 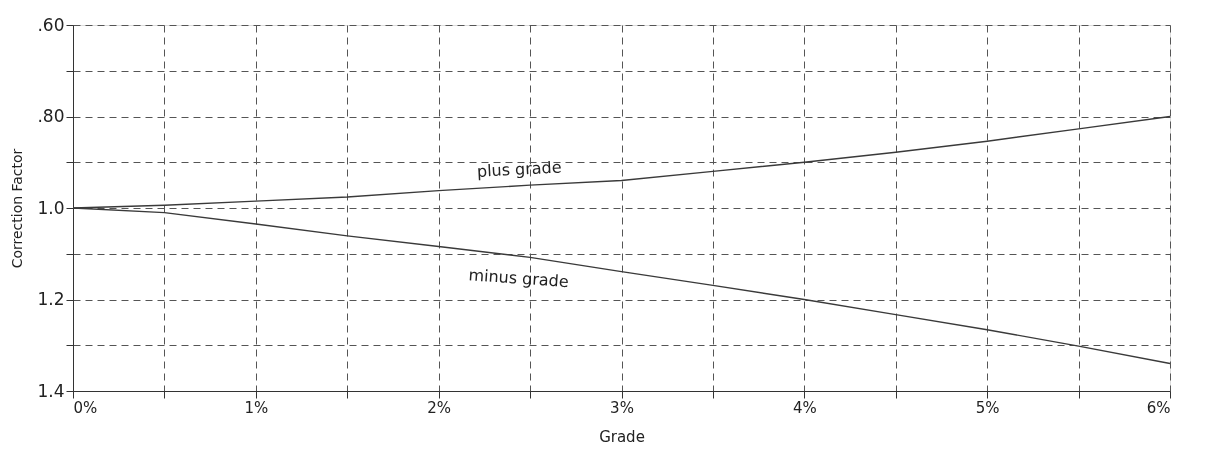 I want to click on series-label: plus grade, so click(x=519, y=169).